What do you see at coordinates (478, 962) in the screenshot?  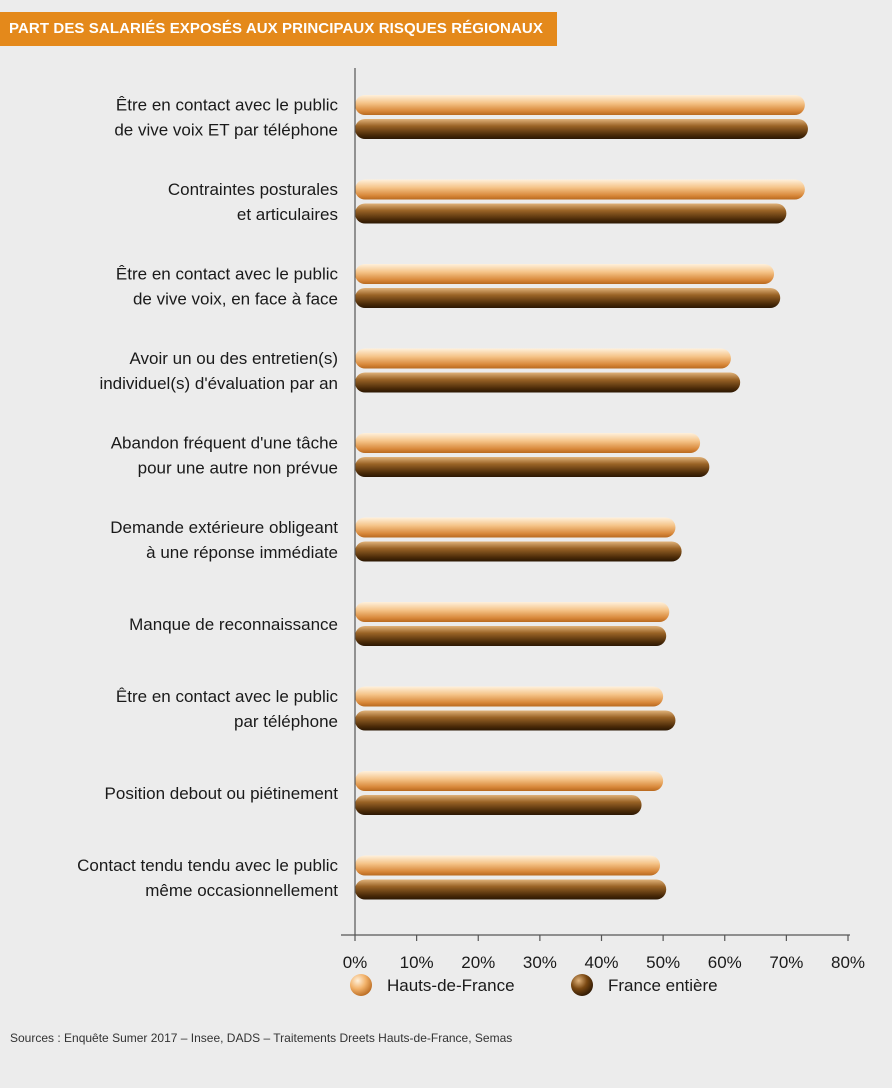 I see `x-tick-label-2: 20%` at bounding box center [478, 962].